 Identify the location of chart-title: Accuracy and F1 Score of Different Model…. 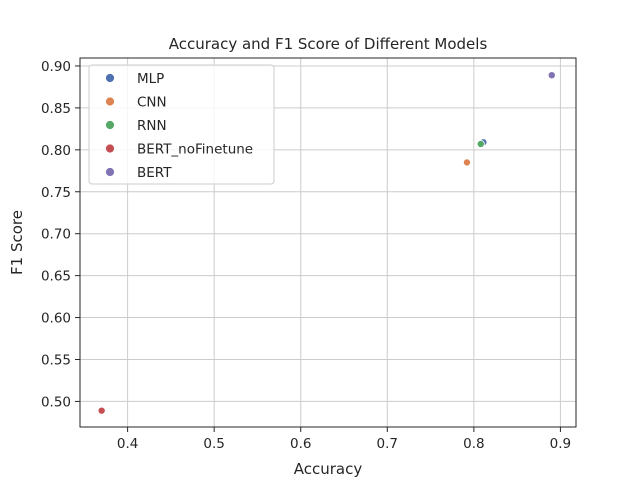
(328, 44).